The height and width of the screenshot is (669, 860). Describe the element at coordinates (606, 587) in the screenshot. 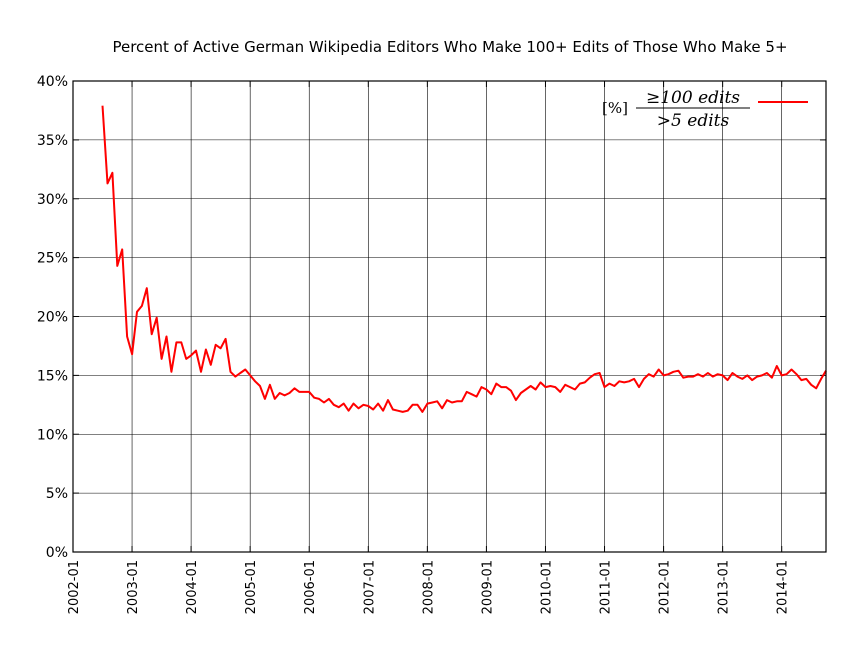

I see `x-tick-label: 2011-01` at that location.